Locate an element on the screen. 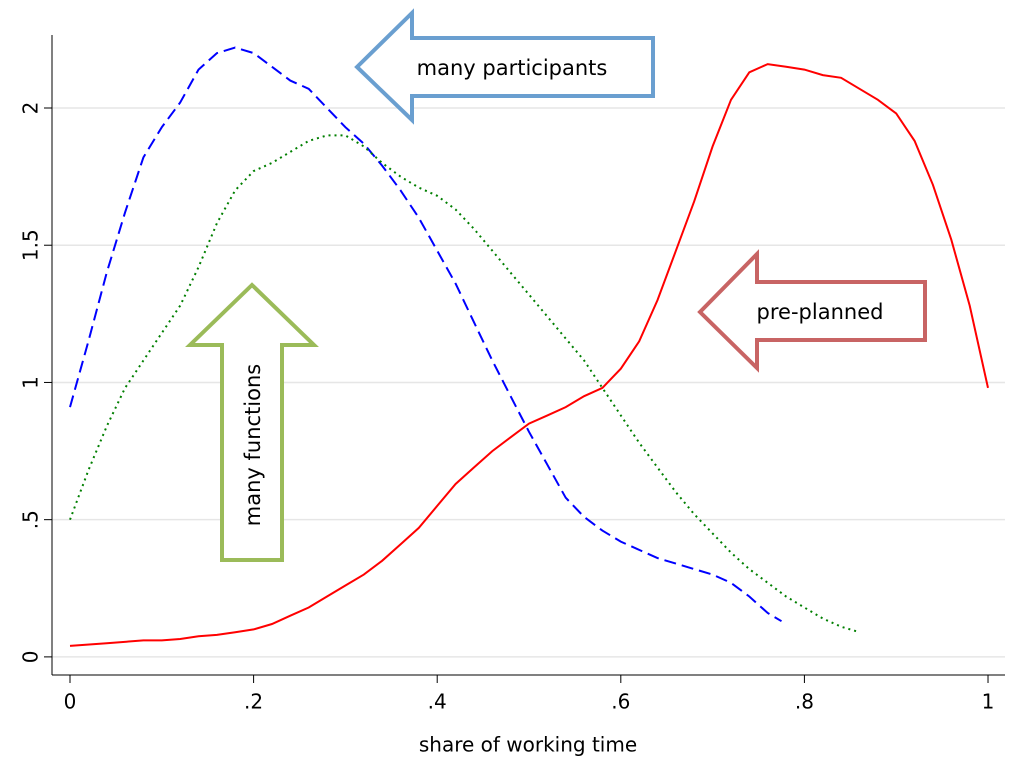 This screenshot has width=1031, height=776. y-tick-label: 1.5 is located at coordinates (31, 245).